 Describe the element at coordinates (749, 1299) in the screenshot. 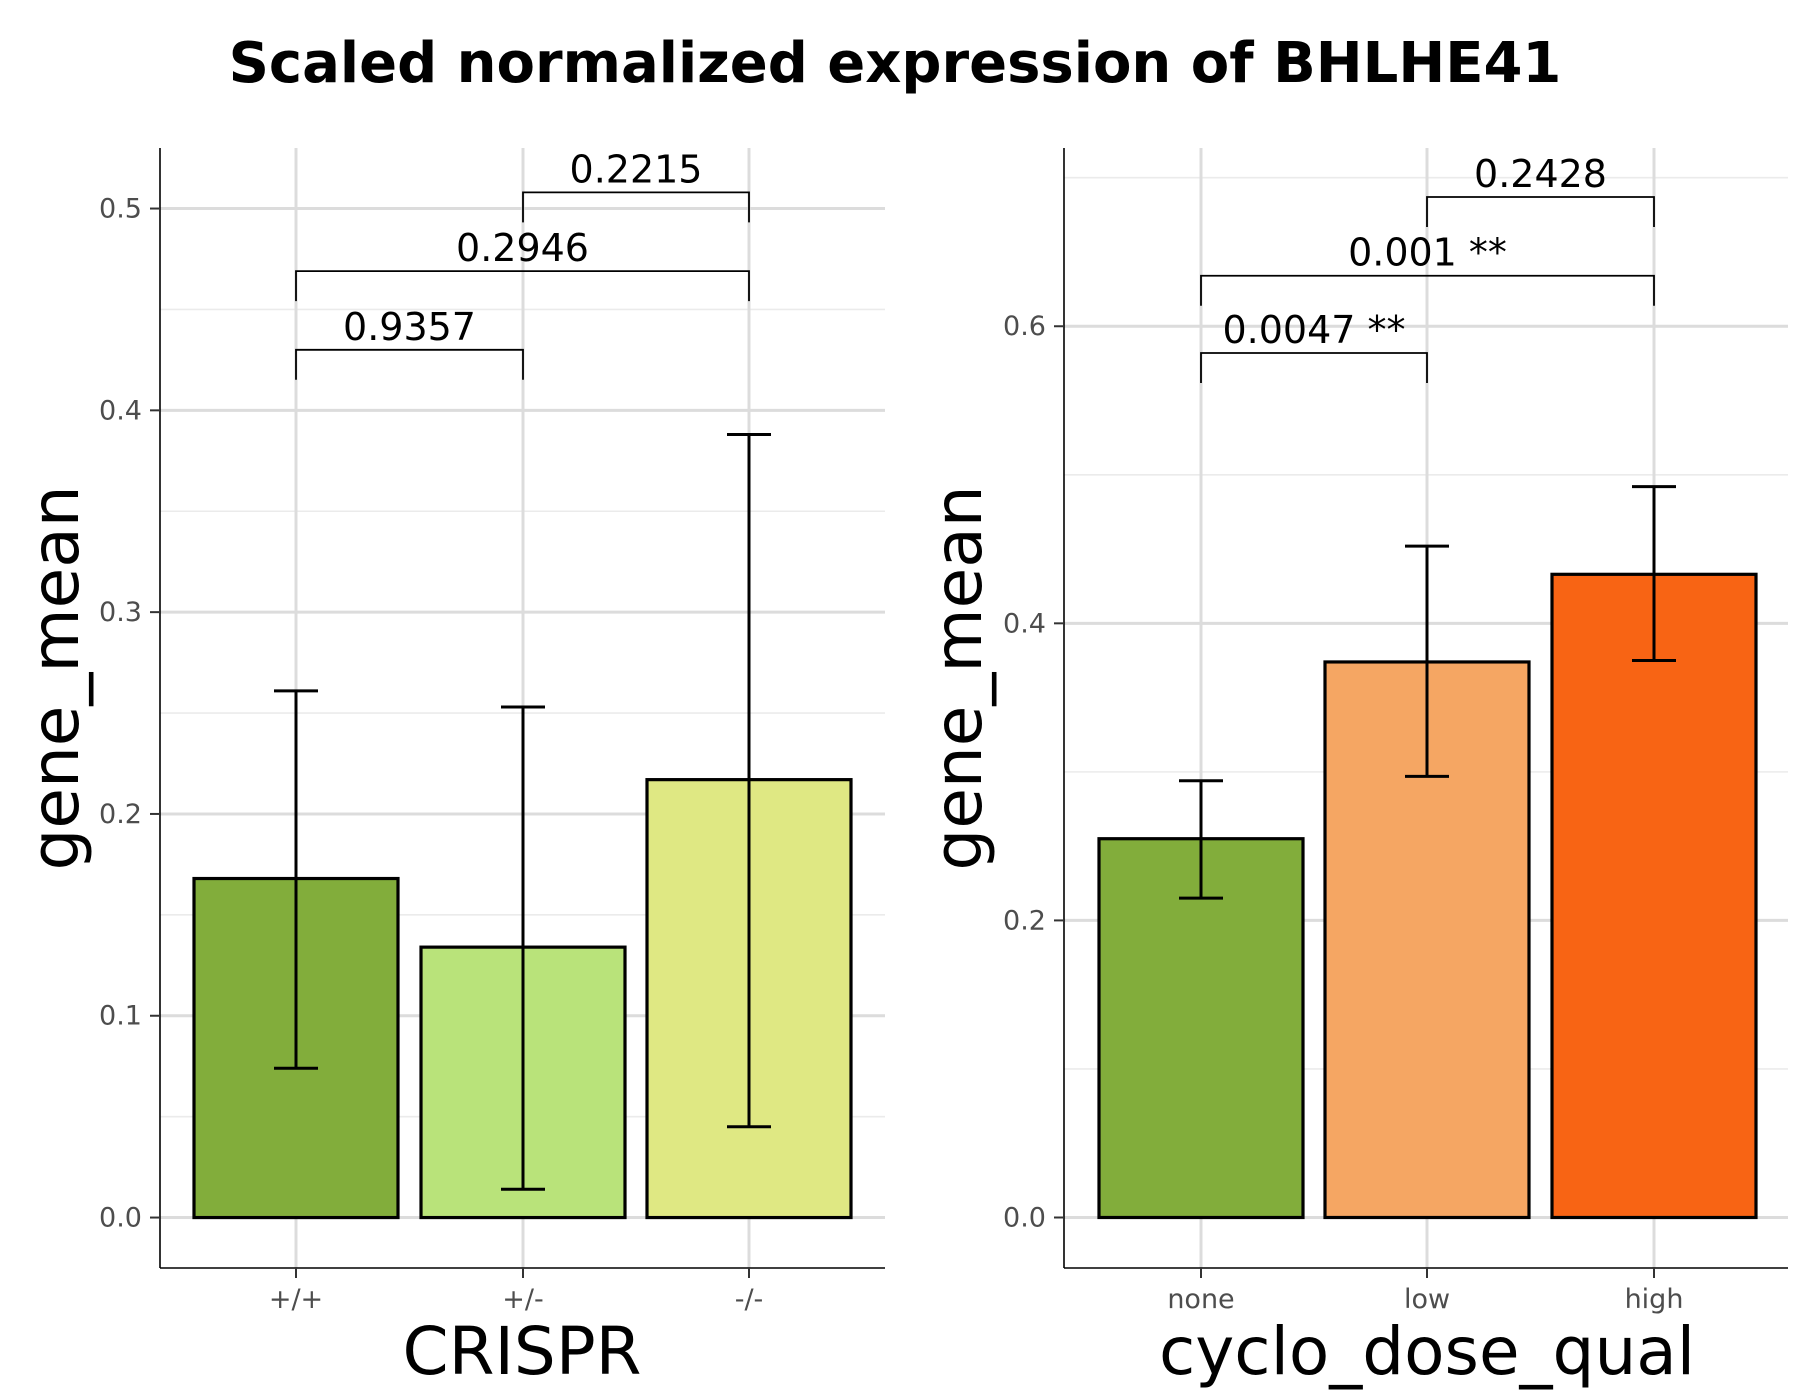

I see `x-tick-label: -/-` at that location.